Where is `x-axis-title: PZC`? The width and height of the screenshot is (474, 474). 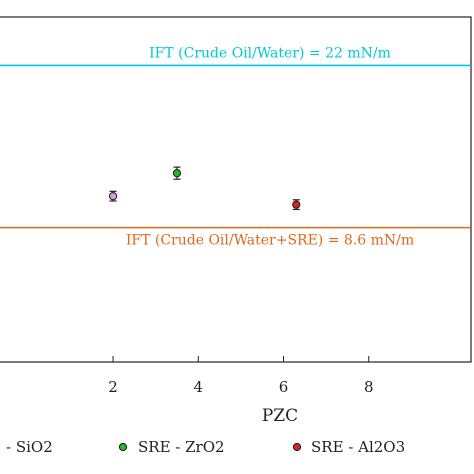
x-axis-title: PZC is located at coordinates (280, 416).